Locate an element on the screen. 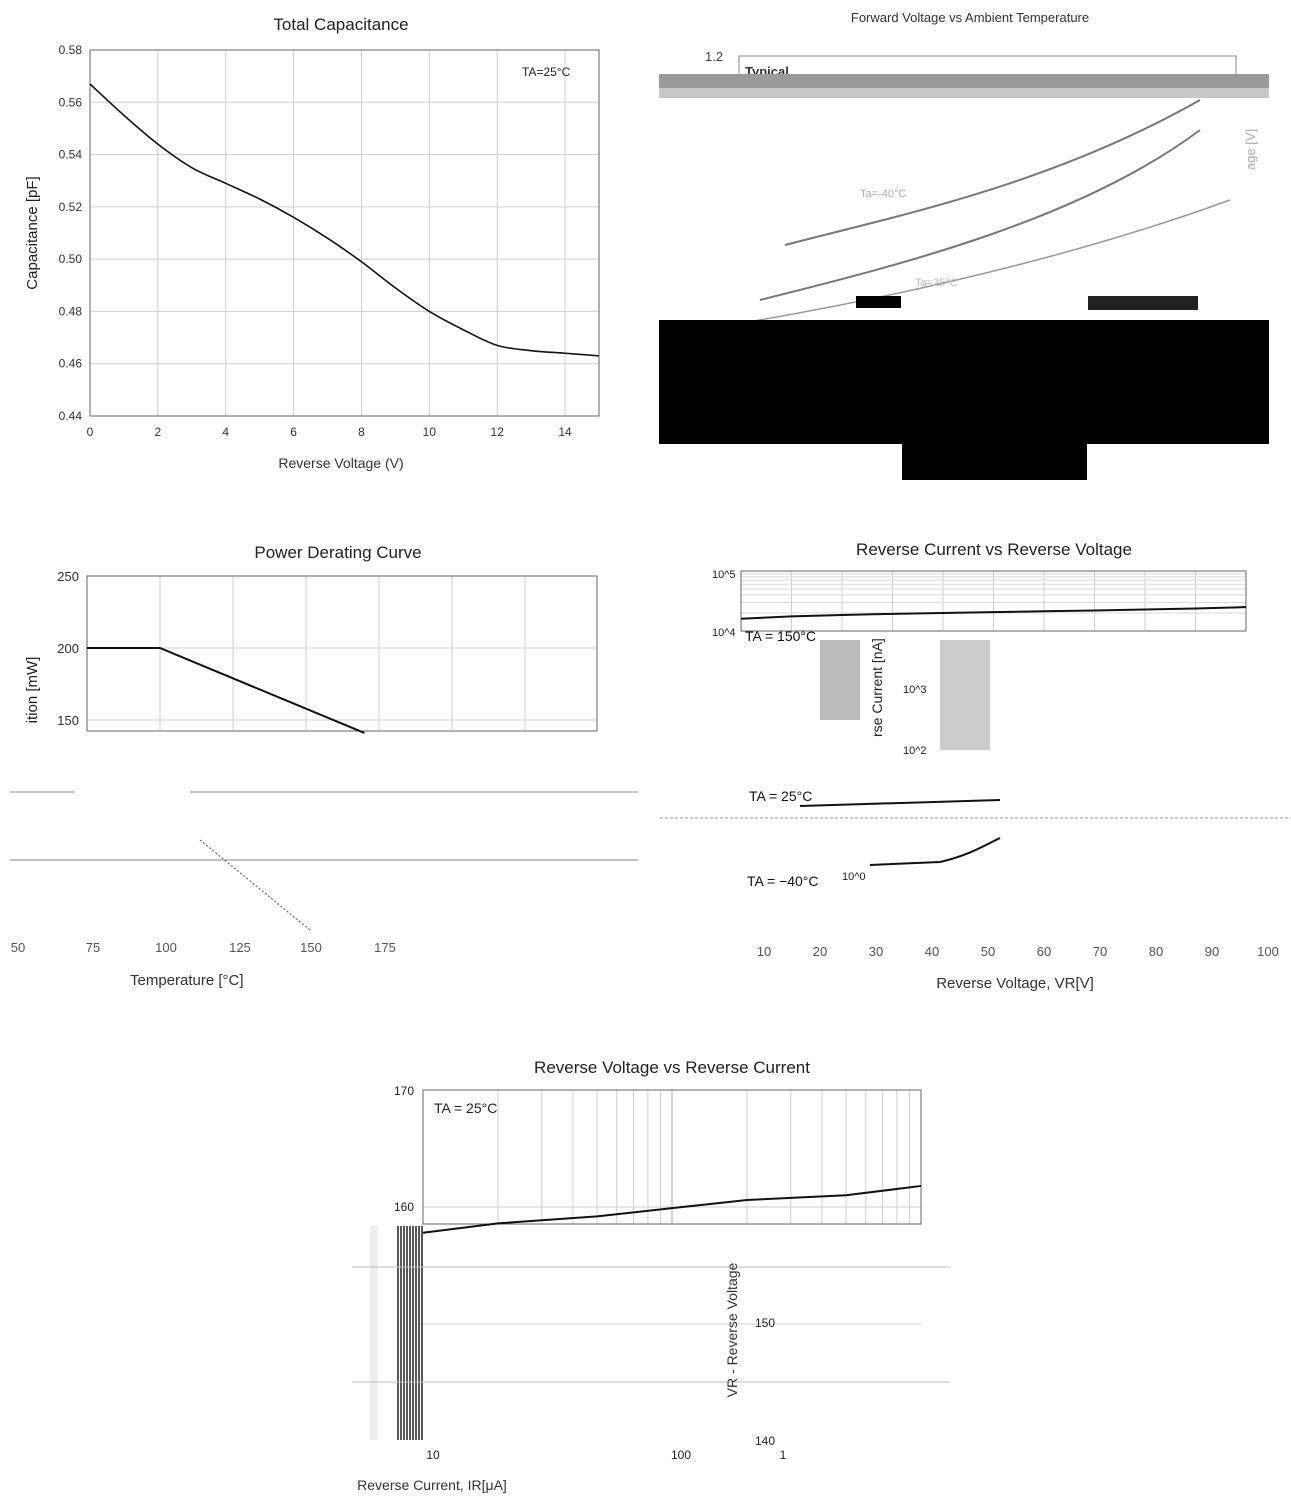 This screenshot has height=1500, width=1291. forward-voltage-glitch-a is located at coordinates (878, 302).